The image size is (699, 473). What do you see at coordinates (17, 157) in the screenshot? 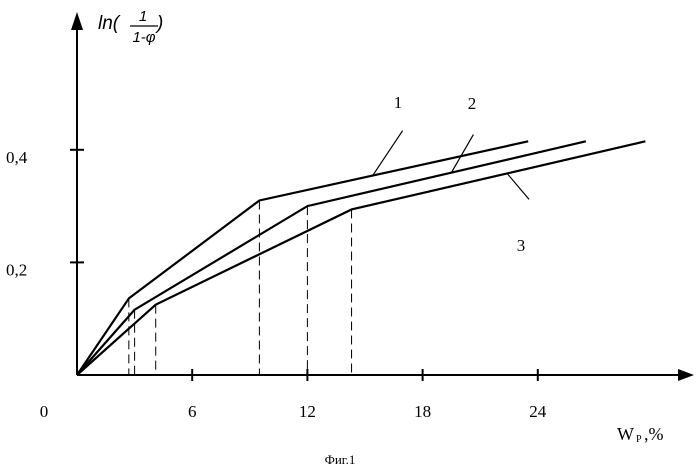
I see `y-tick-label-0,4: 0,4` at bounding box center [17, 157].